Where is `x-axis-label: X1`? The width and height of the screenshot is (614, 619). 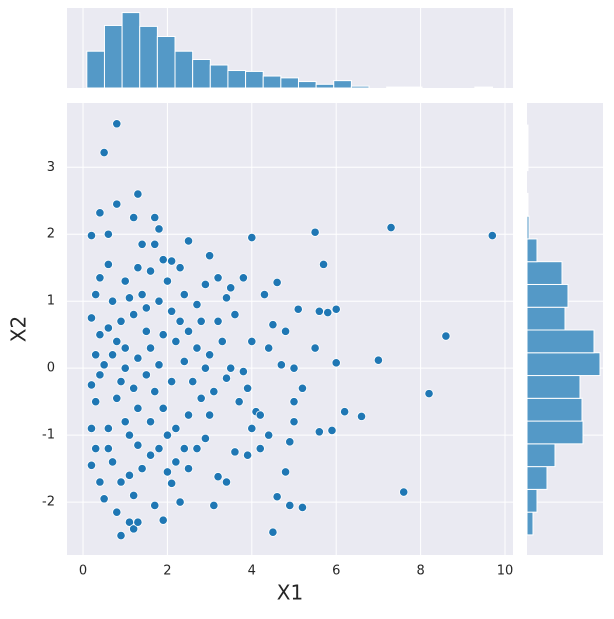
x-axis-label: X1 is located at coordinates (290, 593).